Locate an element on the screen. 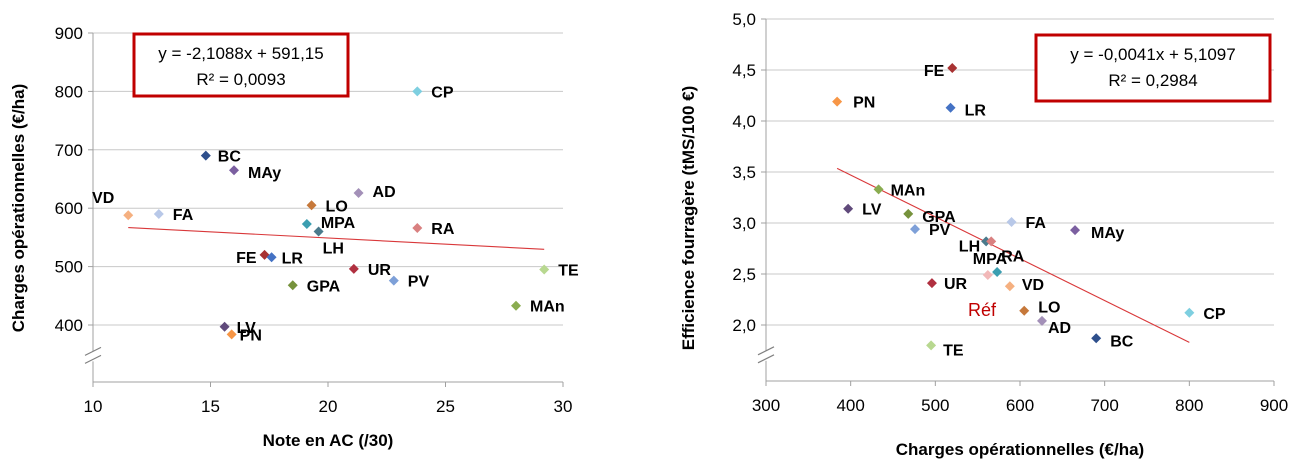 This screenshot has width=1309, height=464. x-tick-label: 800 is located at coordinates (1189, 405).